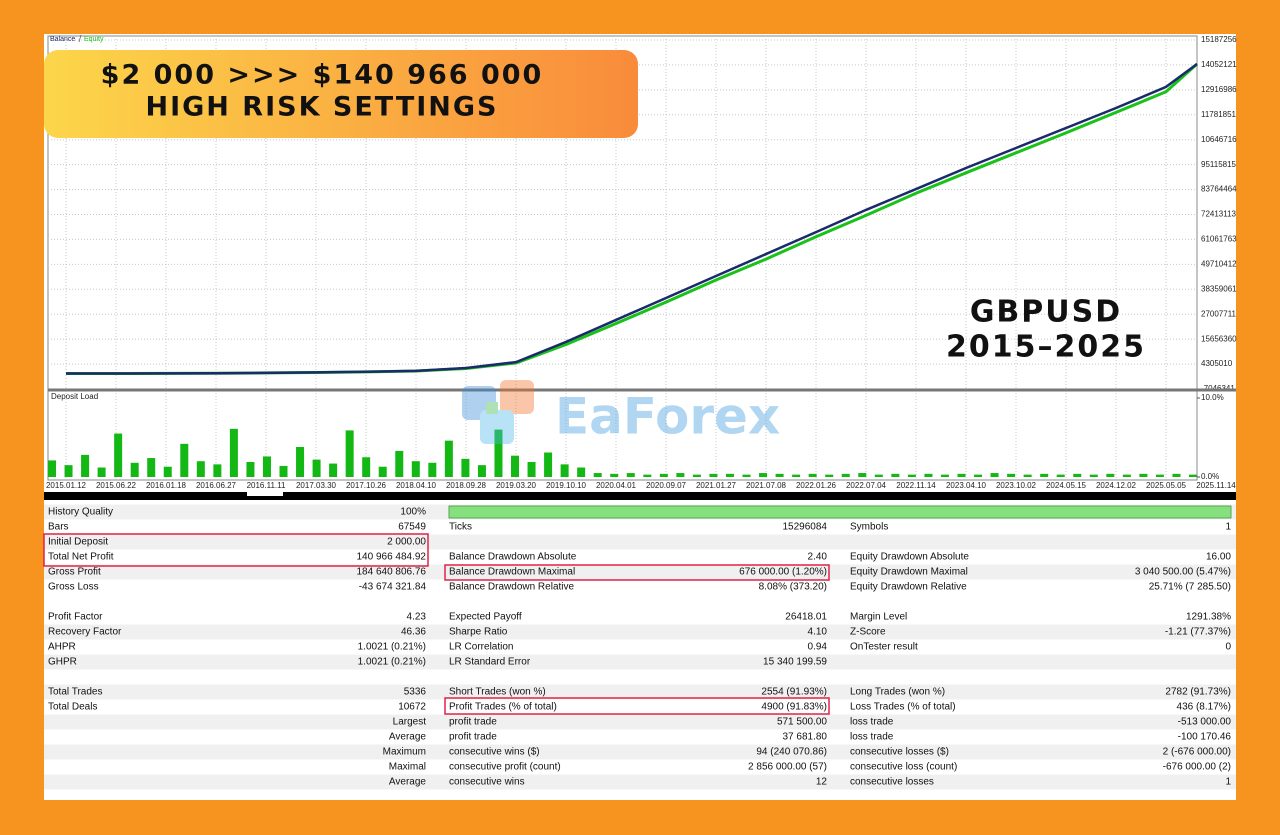 The width and height of the screenshot is (1280, 835). What do you see at coordinates (62, 662) in the screenshot?
I see `field-label: GHPR` at bounding box center [62, 662].